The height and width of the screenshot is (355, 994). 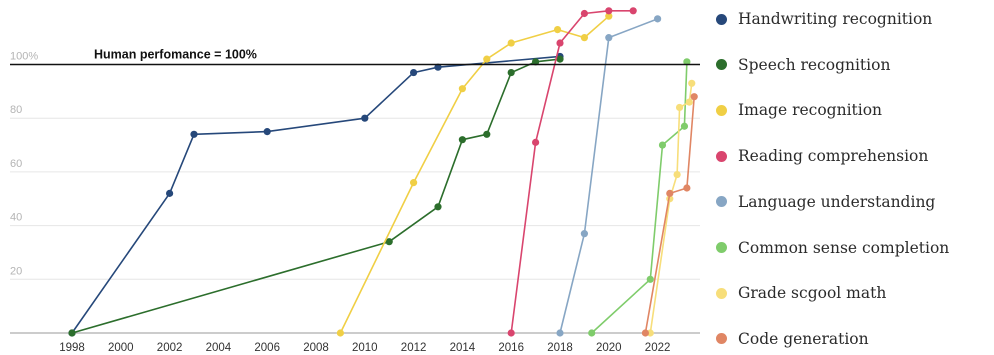 What do you see at coordinates (639, 197) in the screenshot?
I see `series-common-sense-completion` at bounding box center [639, 197].